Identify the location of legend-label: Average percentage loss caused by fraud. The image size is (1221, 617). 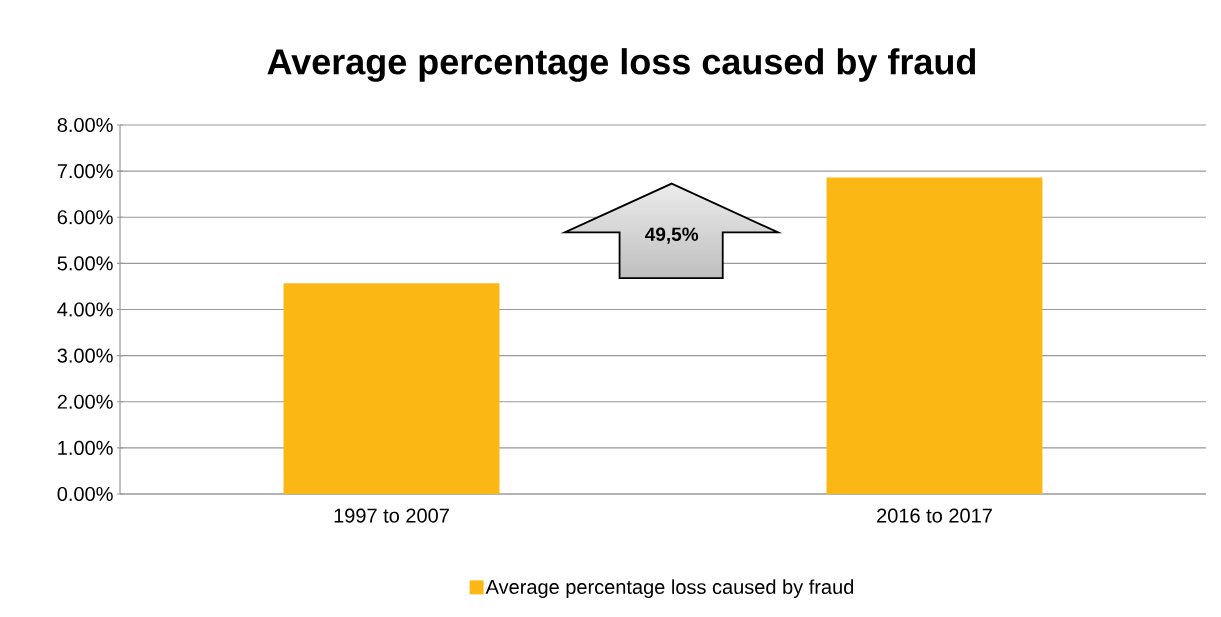
(669, 589).